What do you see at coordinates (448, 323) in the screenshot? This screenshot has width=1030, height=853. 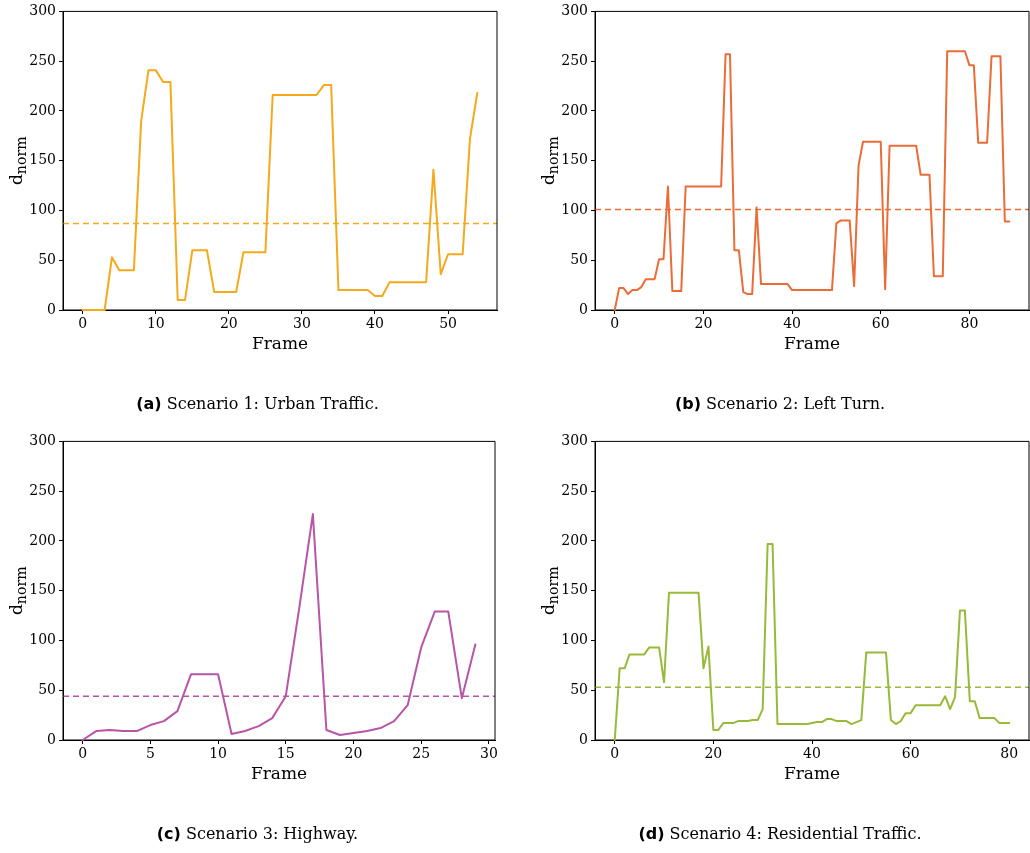 I see `x-tick-label: 50` at bounding box center [448, 323].